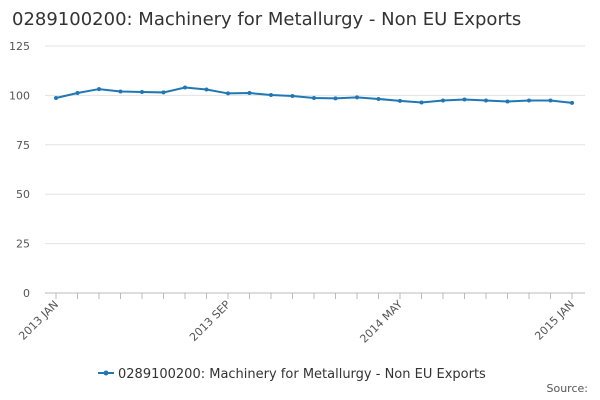 Image resolution: width=600 pixels, height=400 pixels. I want to click on y-tick-label: 75, so click(23, 145).